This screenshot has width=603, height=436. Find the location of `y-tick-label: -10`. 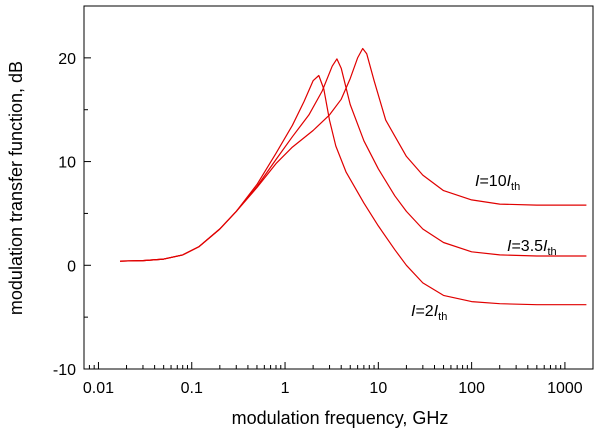

y-tick-label: -10 is located at coordinates (64, 370).